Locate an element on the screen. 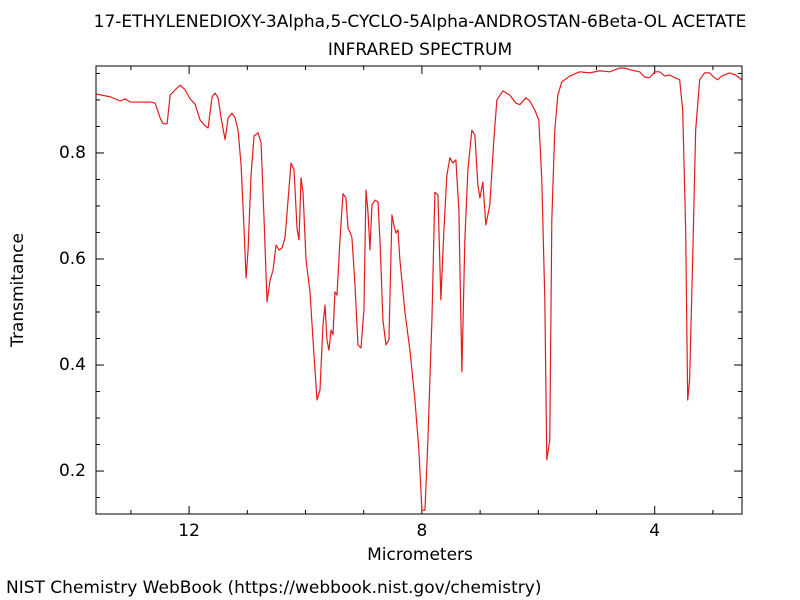 The image size is (800, 600). y-tick-label: 0.2 is located at coordinates (72, 471).